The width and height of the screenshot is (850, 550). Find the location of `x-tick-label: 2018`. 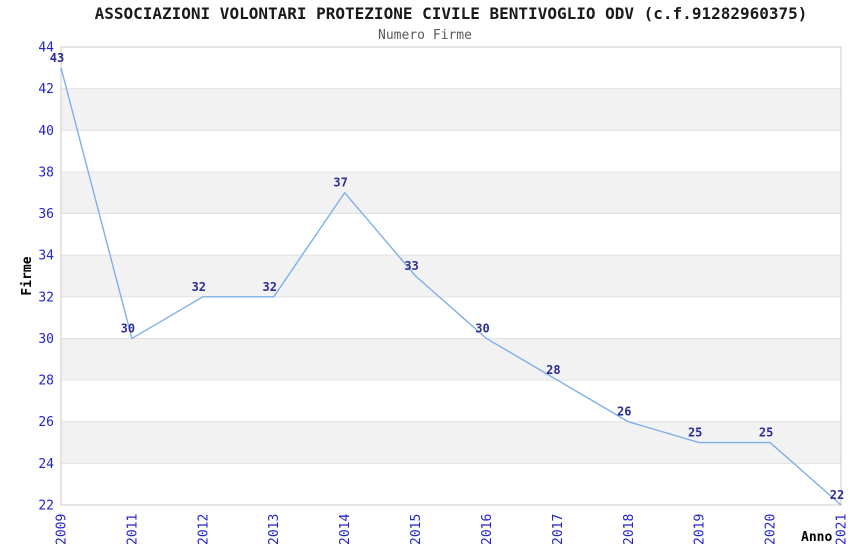

x-tick-label: 2018 is located at coordinates (629, 529).